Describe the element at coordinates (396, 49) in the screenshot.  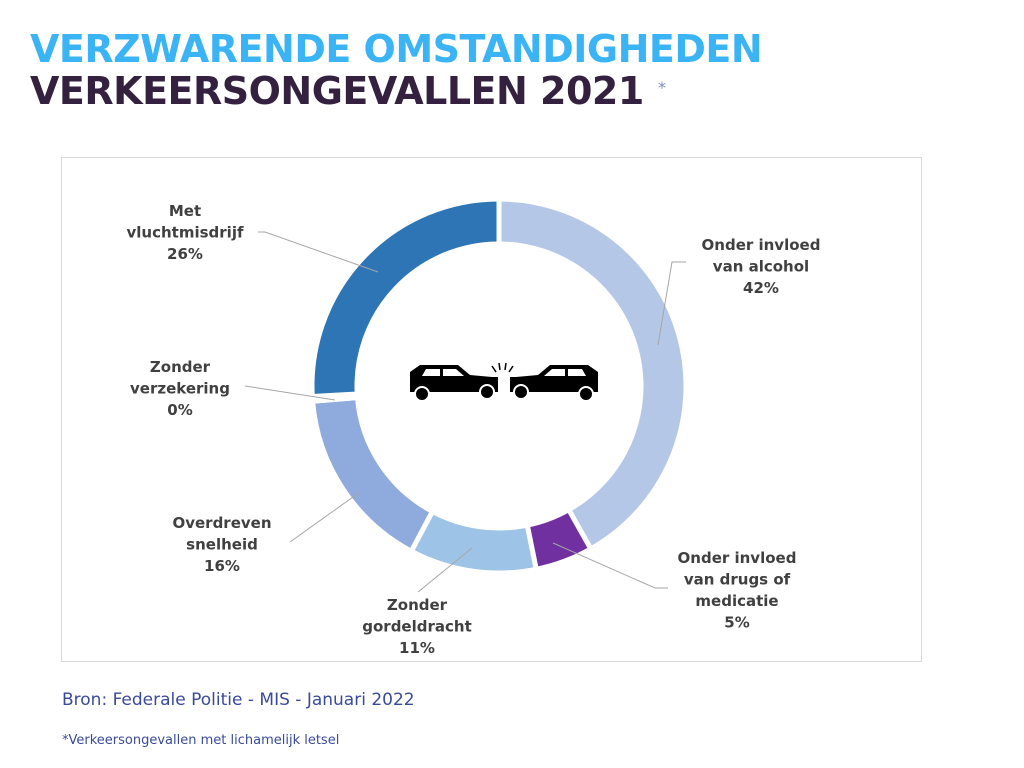
I see `title-line-1: VERZWARENDE OMSTANDIGHEDEN` at that location.